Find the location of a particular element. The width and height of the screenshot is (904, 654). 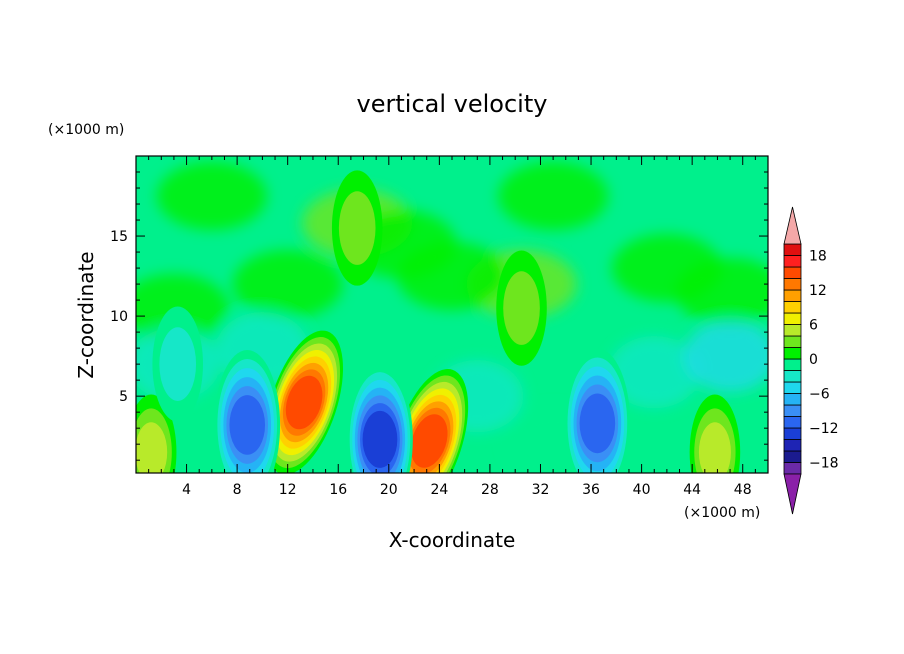

x-tick-label: 12 is located at coordinates (288, 490).